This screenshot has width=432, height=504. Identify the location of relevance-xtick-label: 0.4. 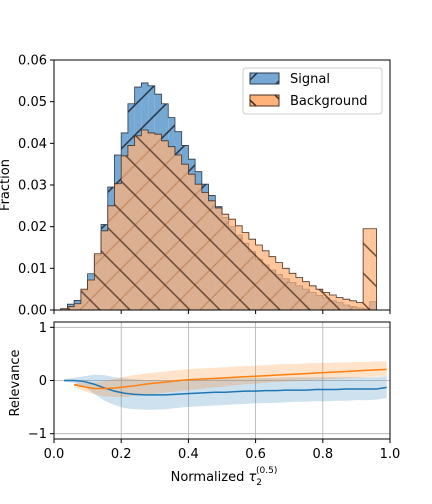
(188, 454).